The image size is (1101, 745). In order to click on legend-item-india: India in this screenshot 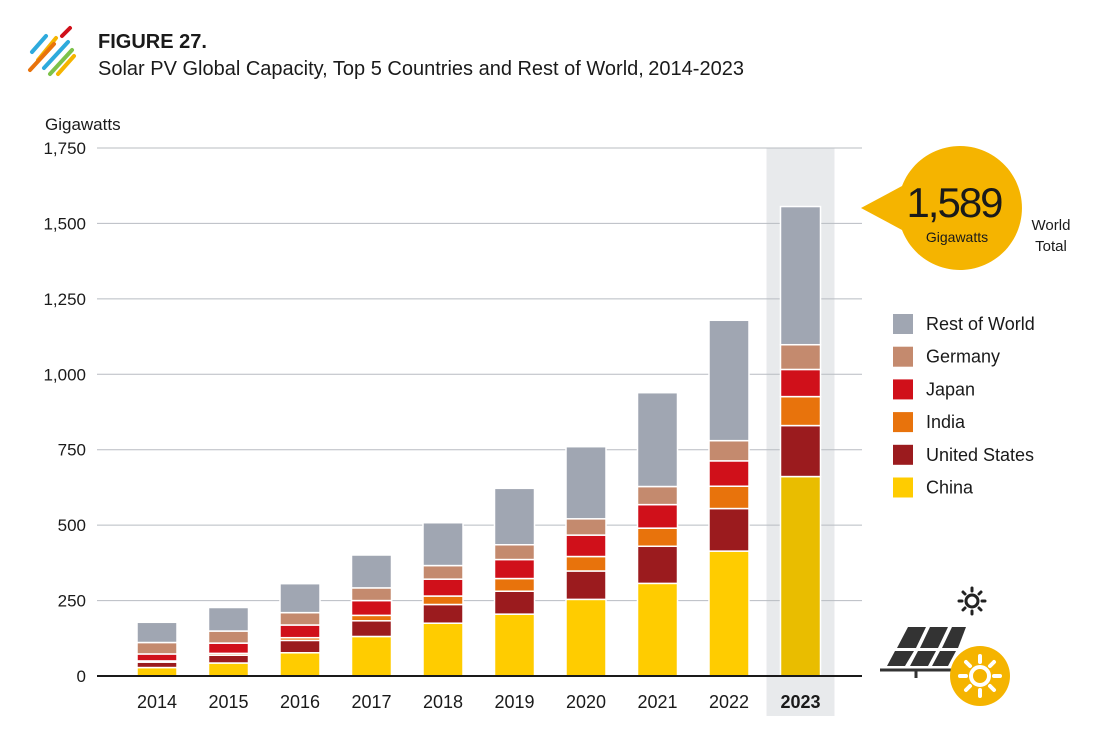, I will do `click(929, 422)`.